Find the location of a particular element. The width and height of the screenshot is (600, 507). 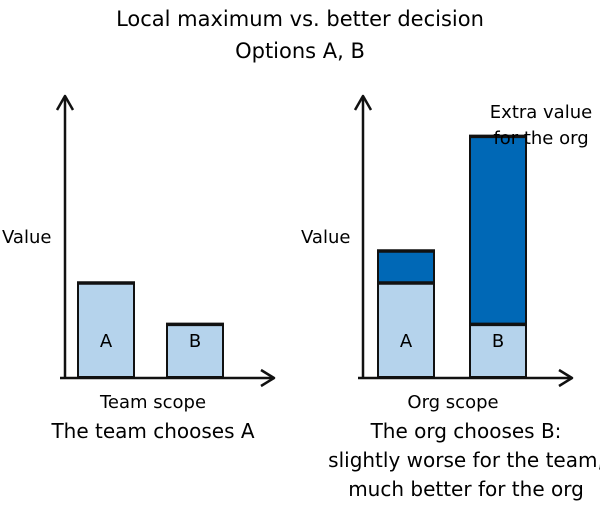

org-x-axis-arrowhead is located at coordinates (566, 378).